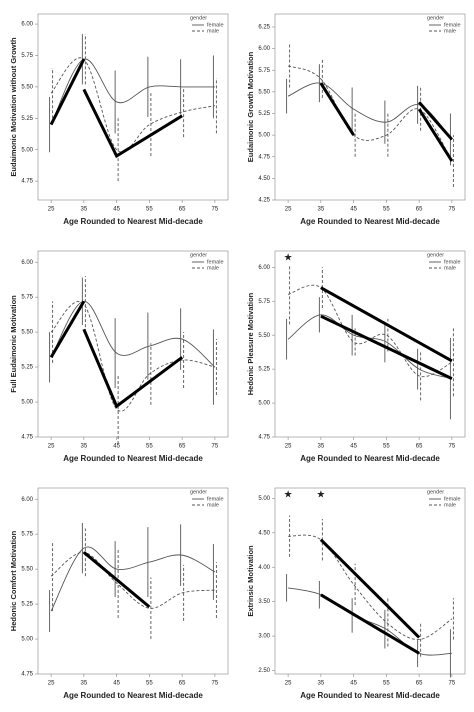 The image size is (474, 712). I want to click on y-axis-label: Hedonic Pleasure Motivation, so click(250, 343).